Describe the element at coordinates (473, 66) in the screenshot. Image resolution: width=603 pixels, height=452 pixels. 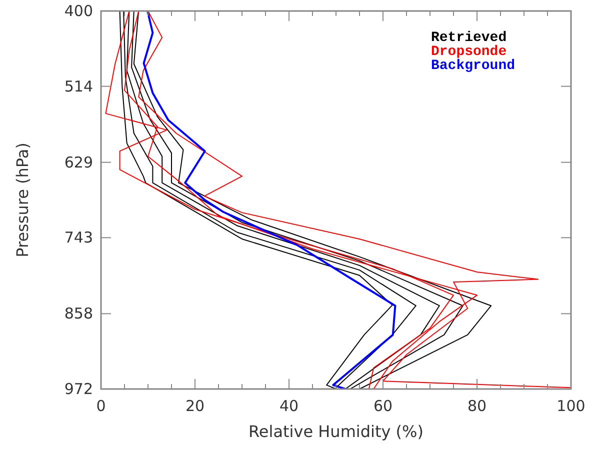
I see `text: Background` at that location.